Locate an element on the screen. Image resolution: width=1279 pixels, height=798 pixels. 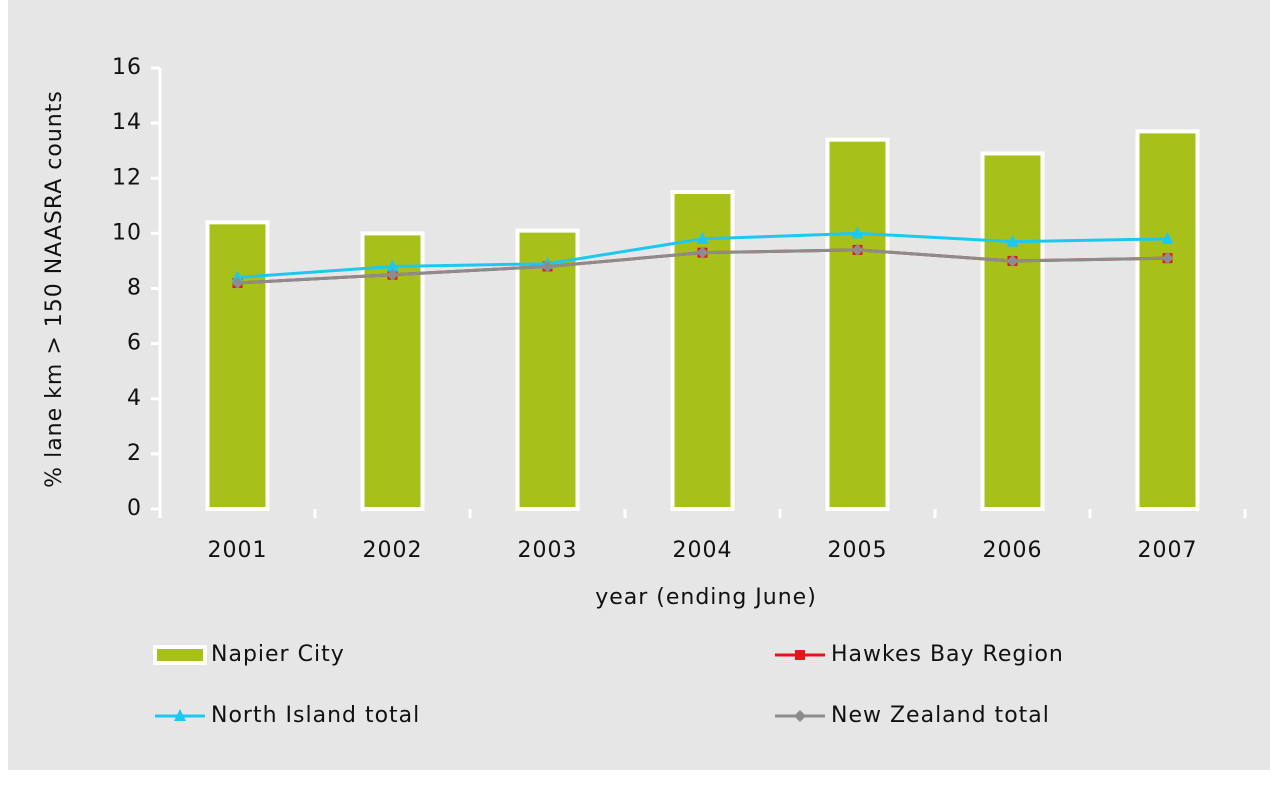
y-tick-label: 4 is located at coordinates (134, 398).